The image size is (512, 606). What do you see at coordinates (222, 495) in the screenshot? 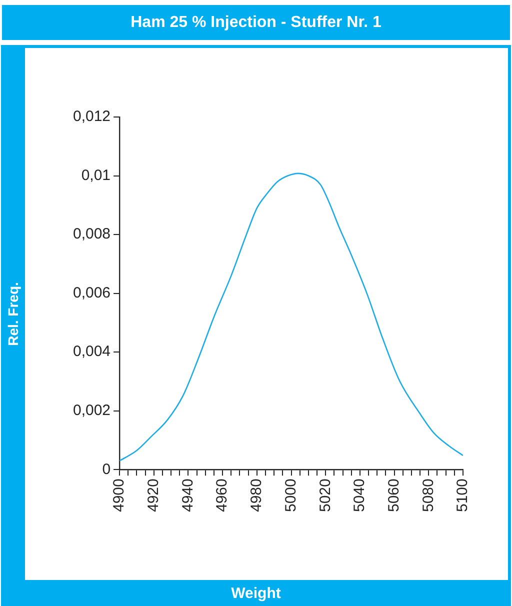
I see `x-tick-label: 4960` at bounding box center [222, 495].